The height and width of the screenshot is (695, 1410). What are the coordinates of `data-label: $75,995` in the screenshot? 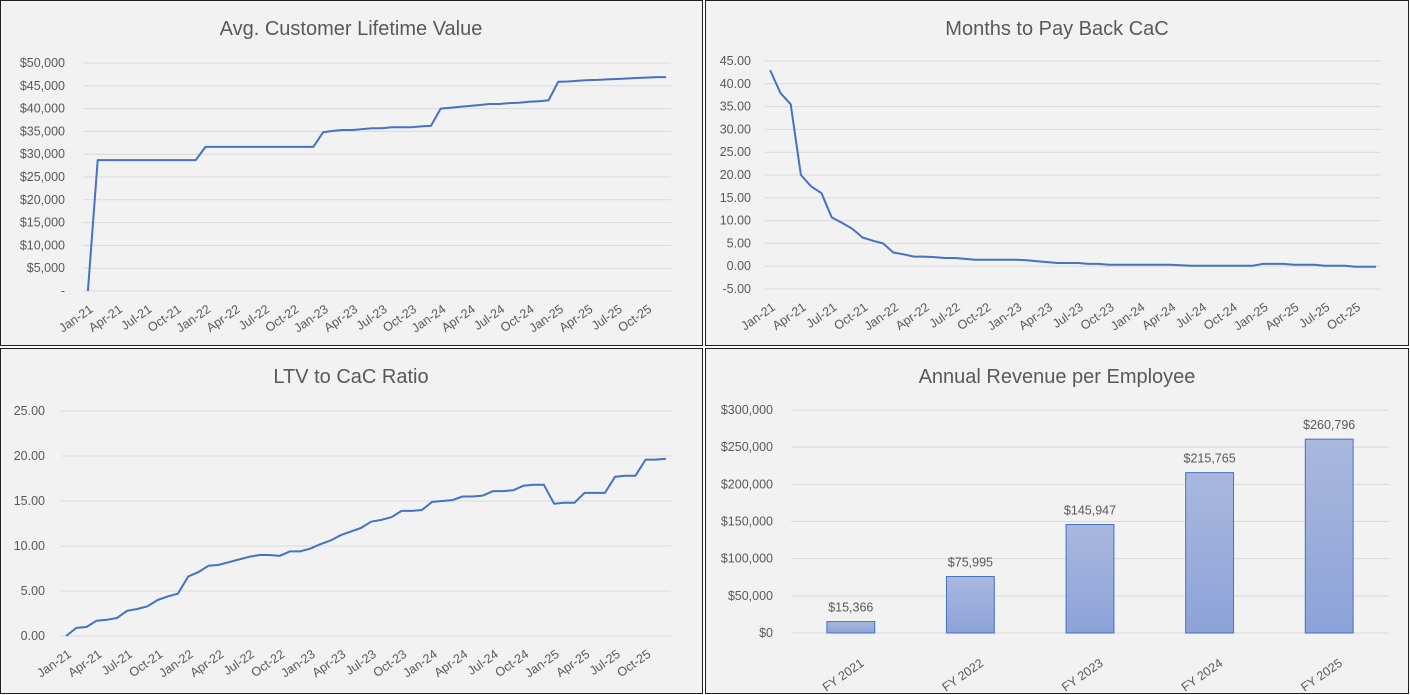 It's located at (970, 563).